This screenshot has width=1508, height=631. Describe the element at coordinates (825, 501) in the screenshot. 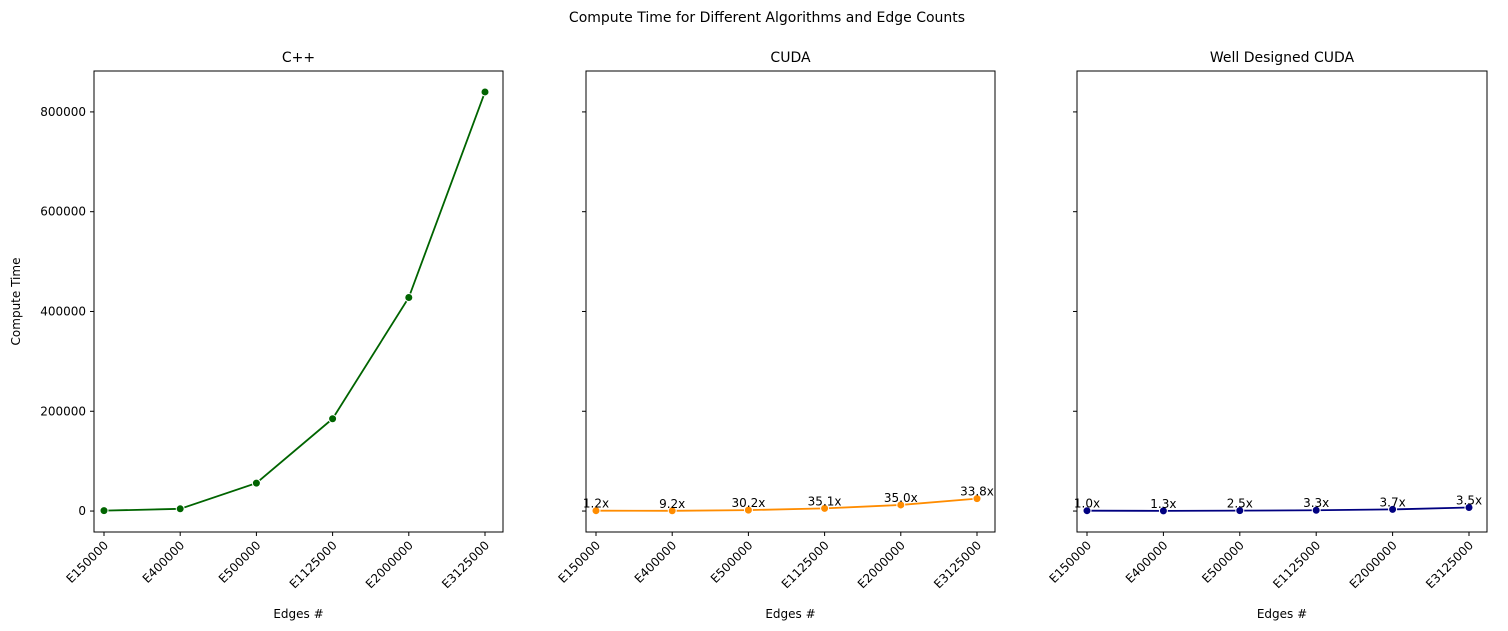

I see `data-label: 35.1x` at that location.